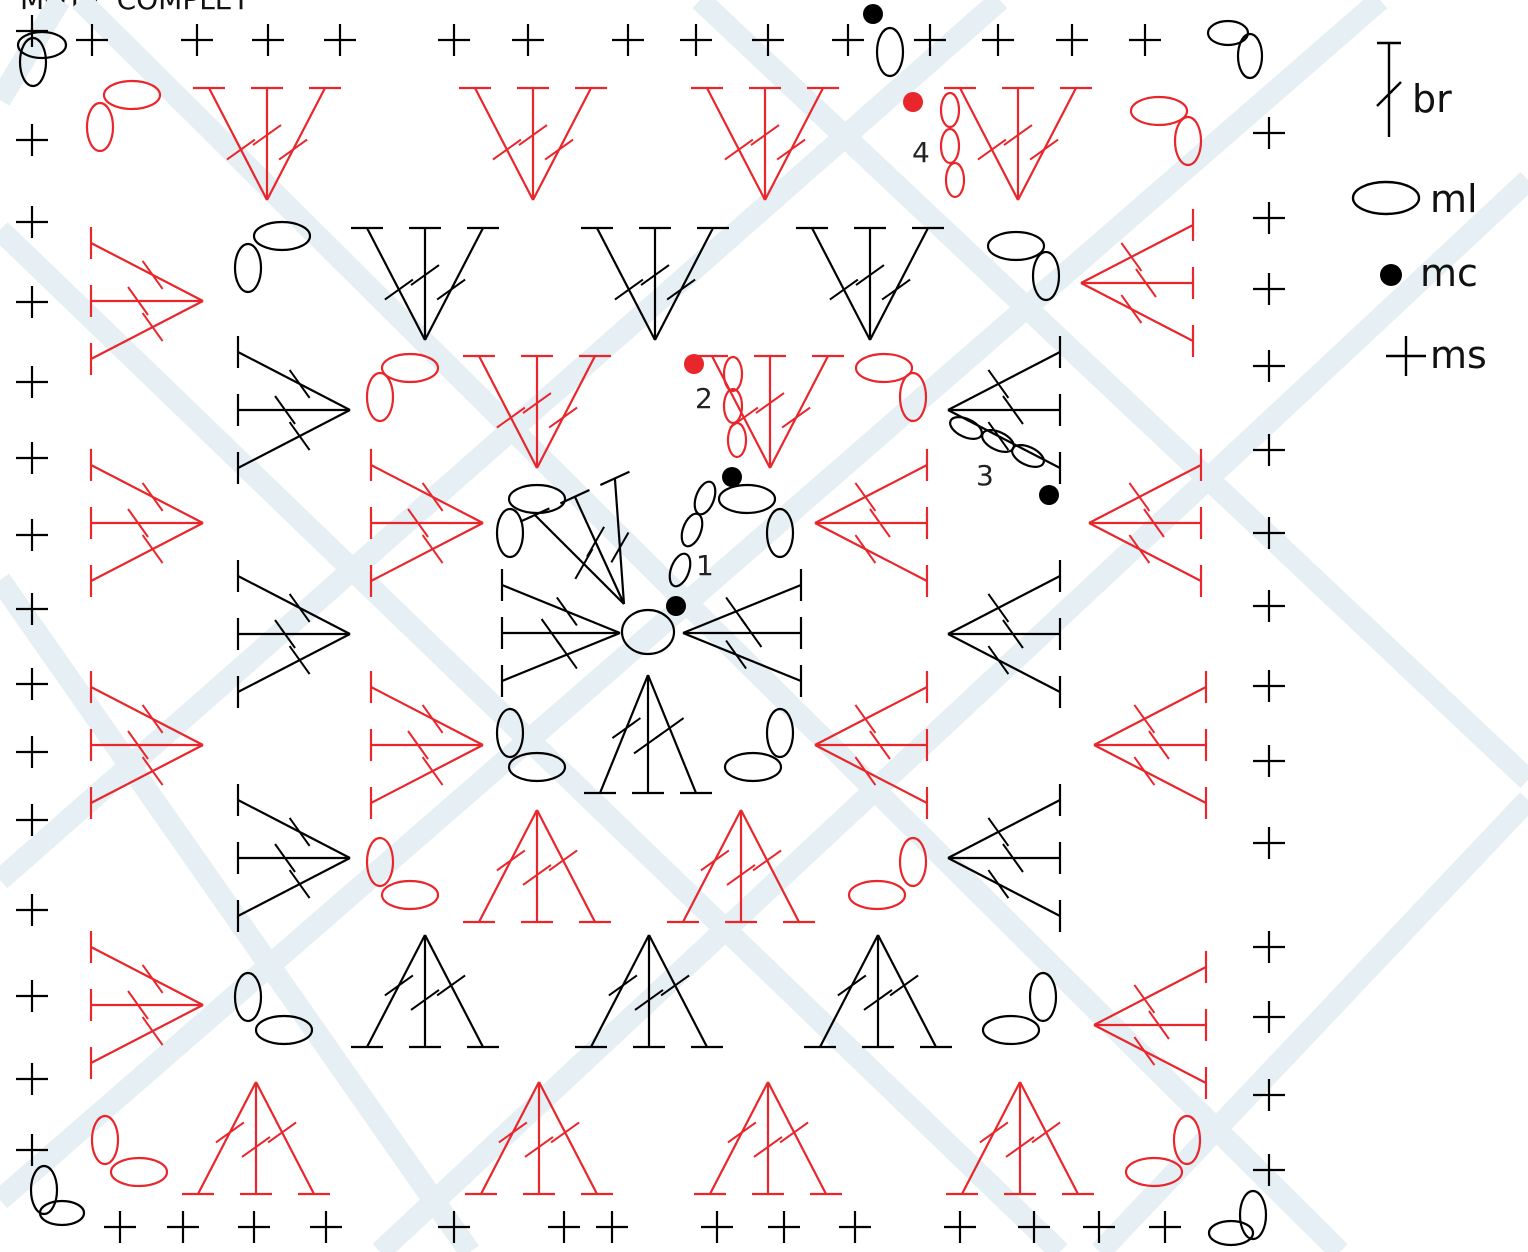 The height and width of the screenshot is (1252, 1528). I want to click on legend-item-ms: ms, so click(1436, 355).